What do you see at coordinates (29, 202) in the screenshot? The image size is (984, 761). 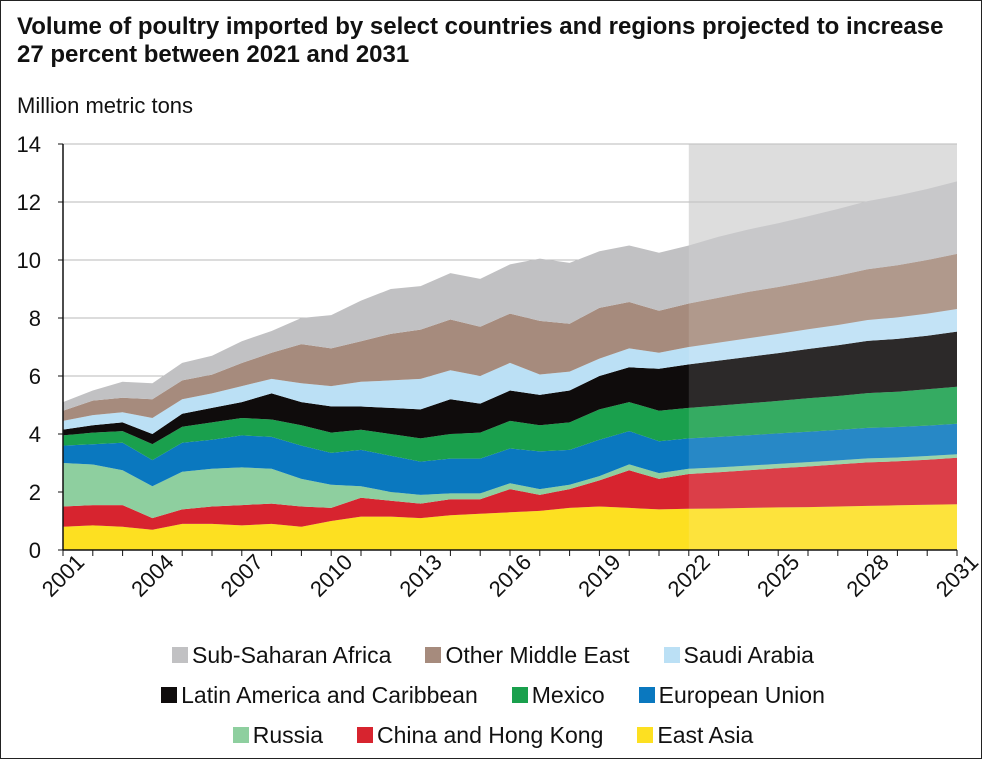 I see `y-tick-label-12: 12` at bounding box center [29, 202].